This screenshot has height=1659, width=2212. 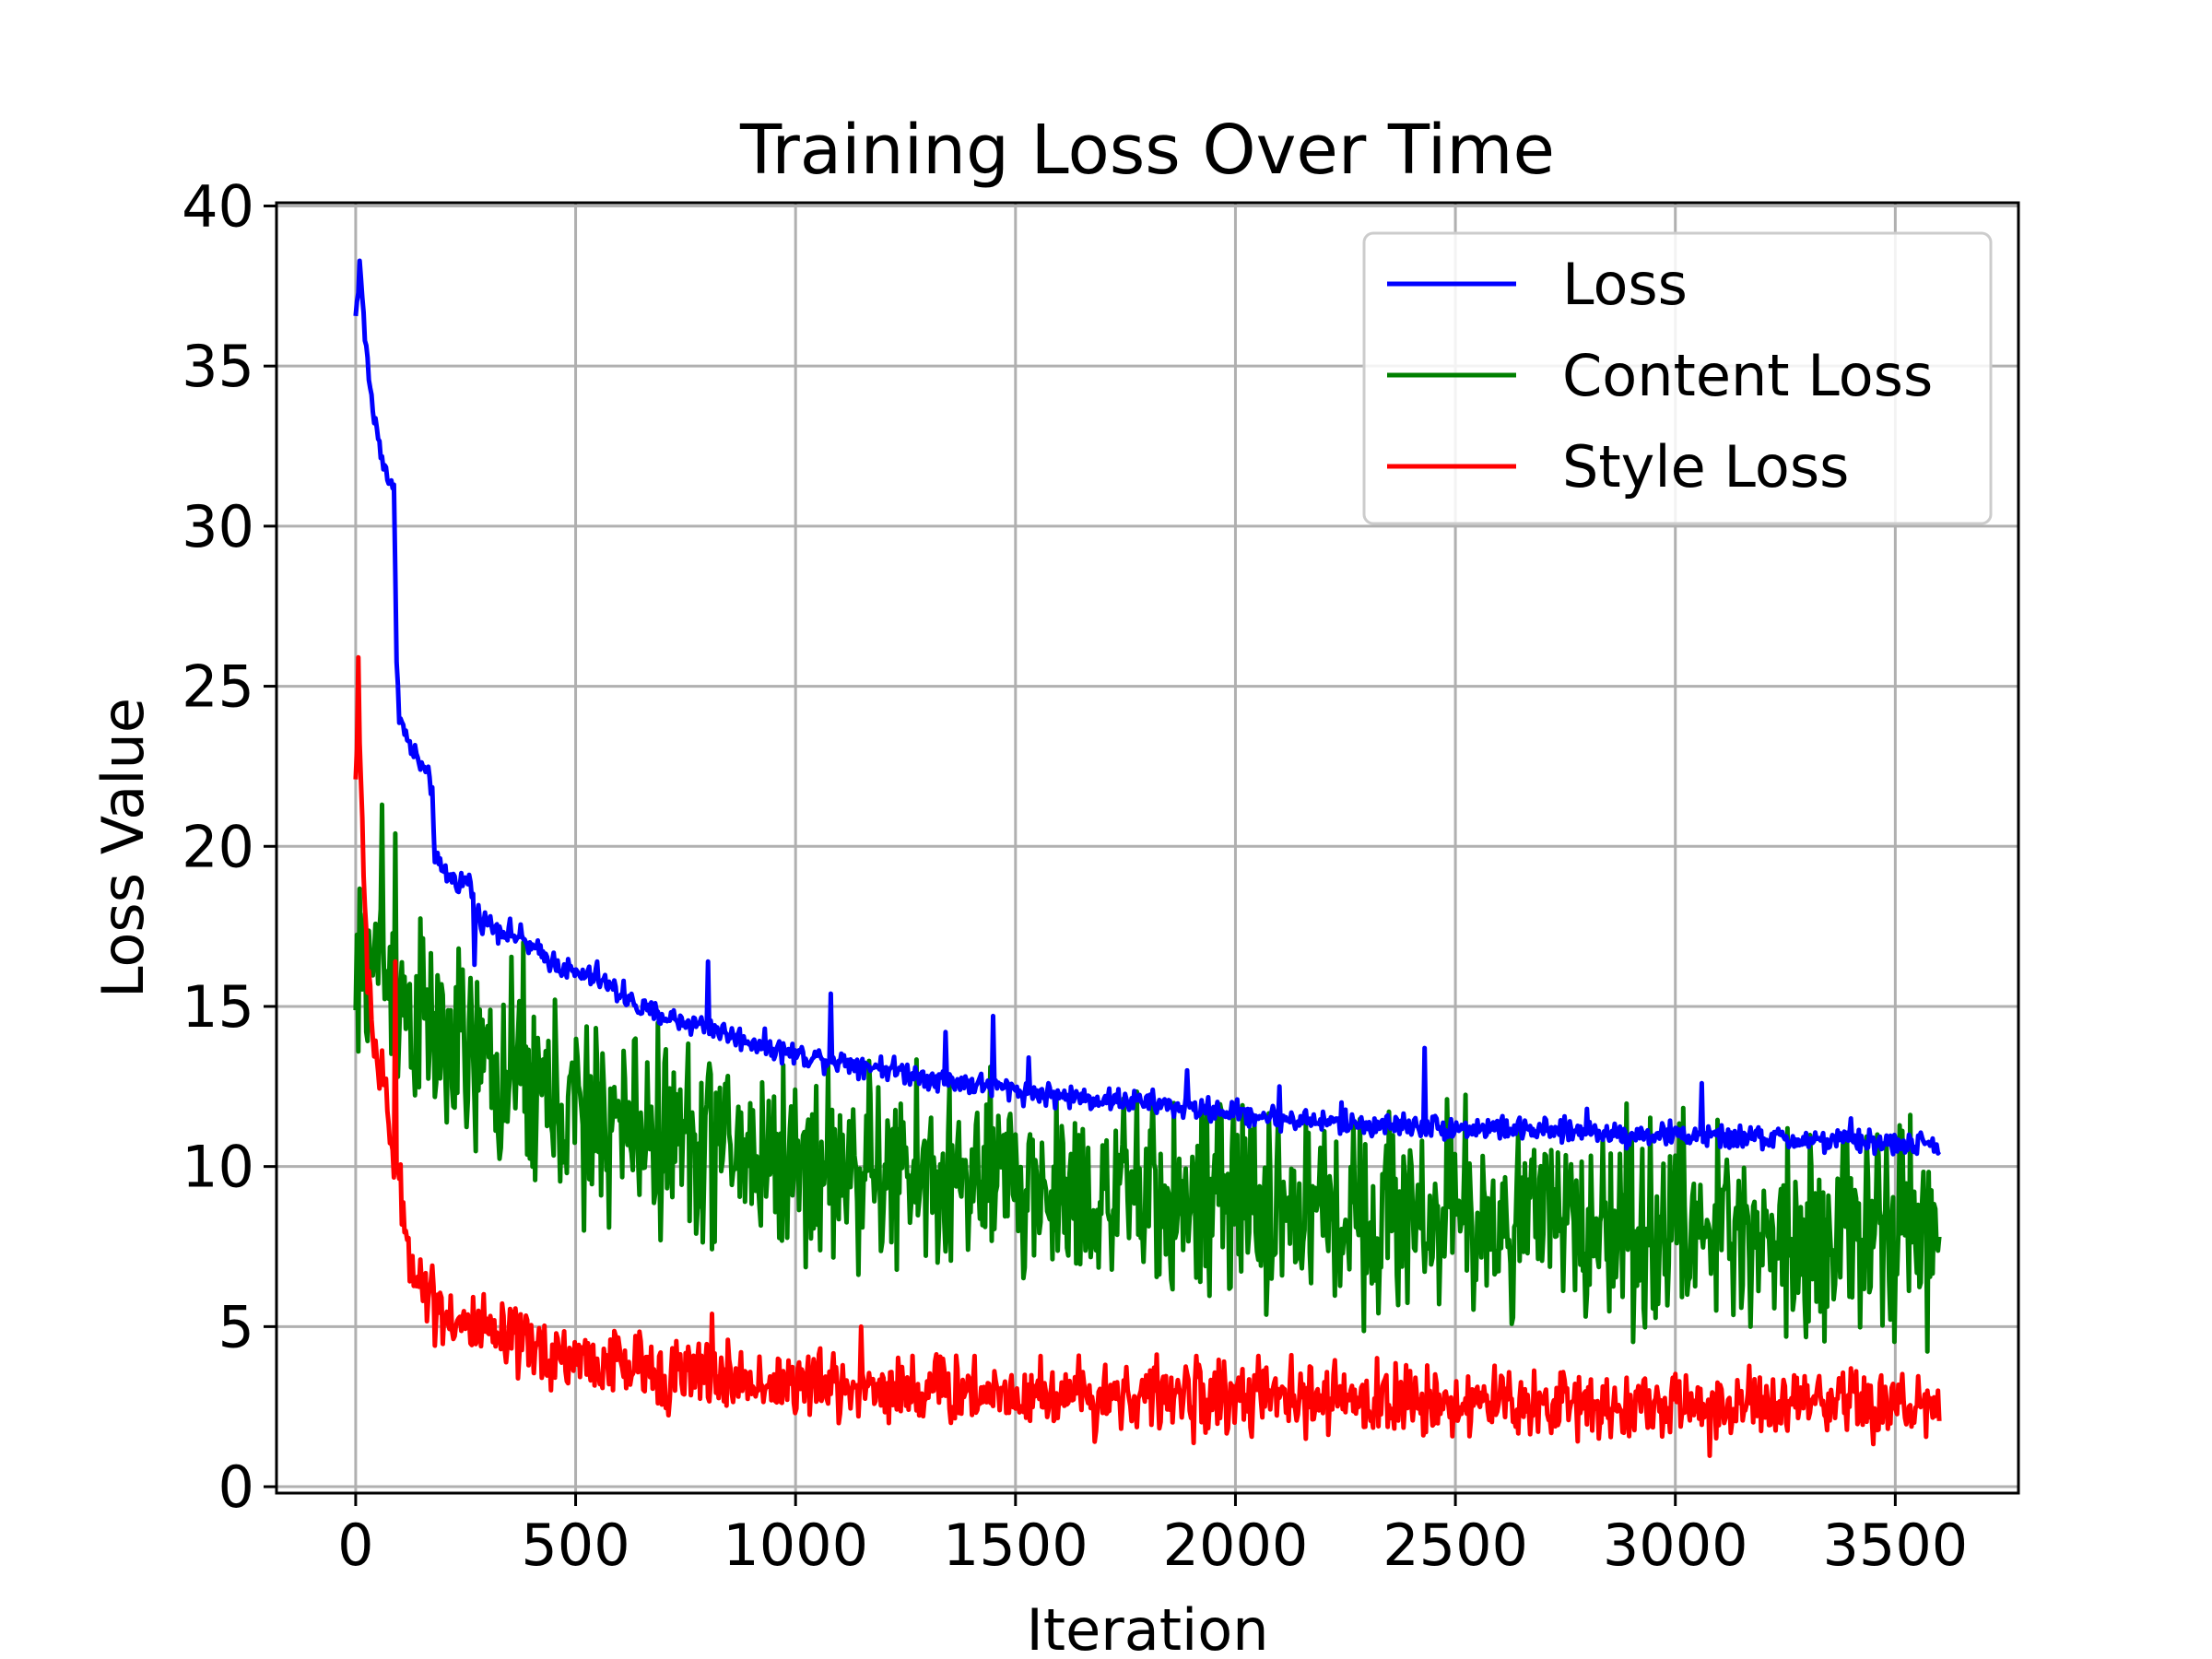 I want to click on y-tick-label: 40, so click(x=218, y=206).